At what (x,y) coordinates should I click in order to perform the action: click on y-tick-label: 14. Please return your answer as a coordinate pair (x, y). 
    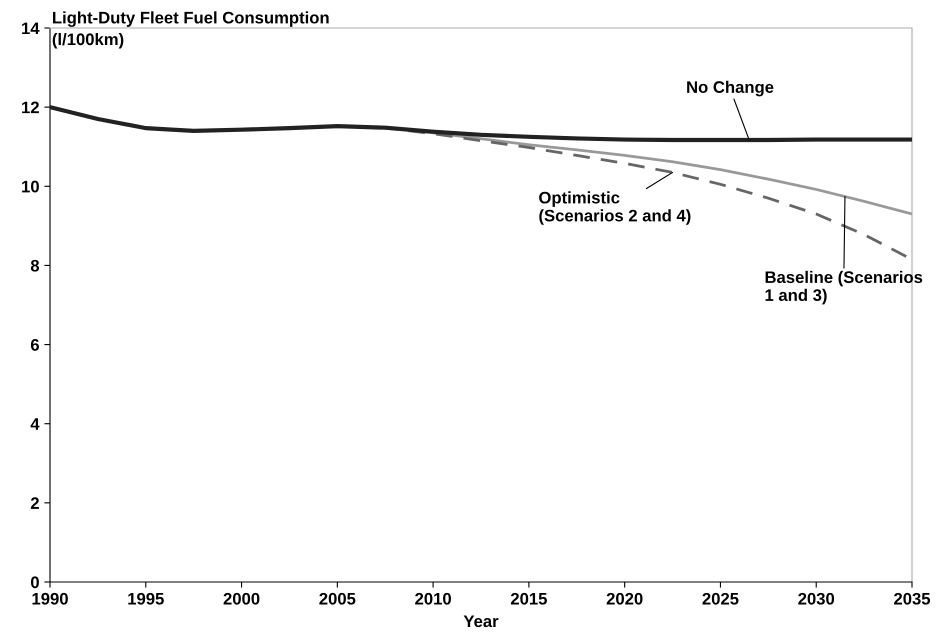
    Looking at the image, I should click on (31, 28).